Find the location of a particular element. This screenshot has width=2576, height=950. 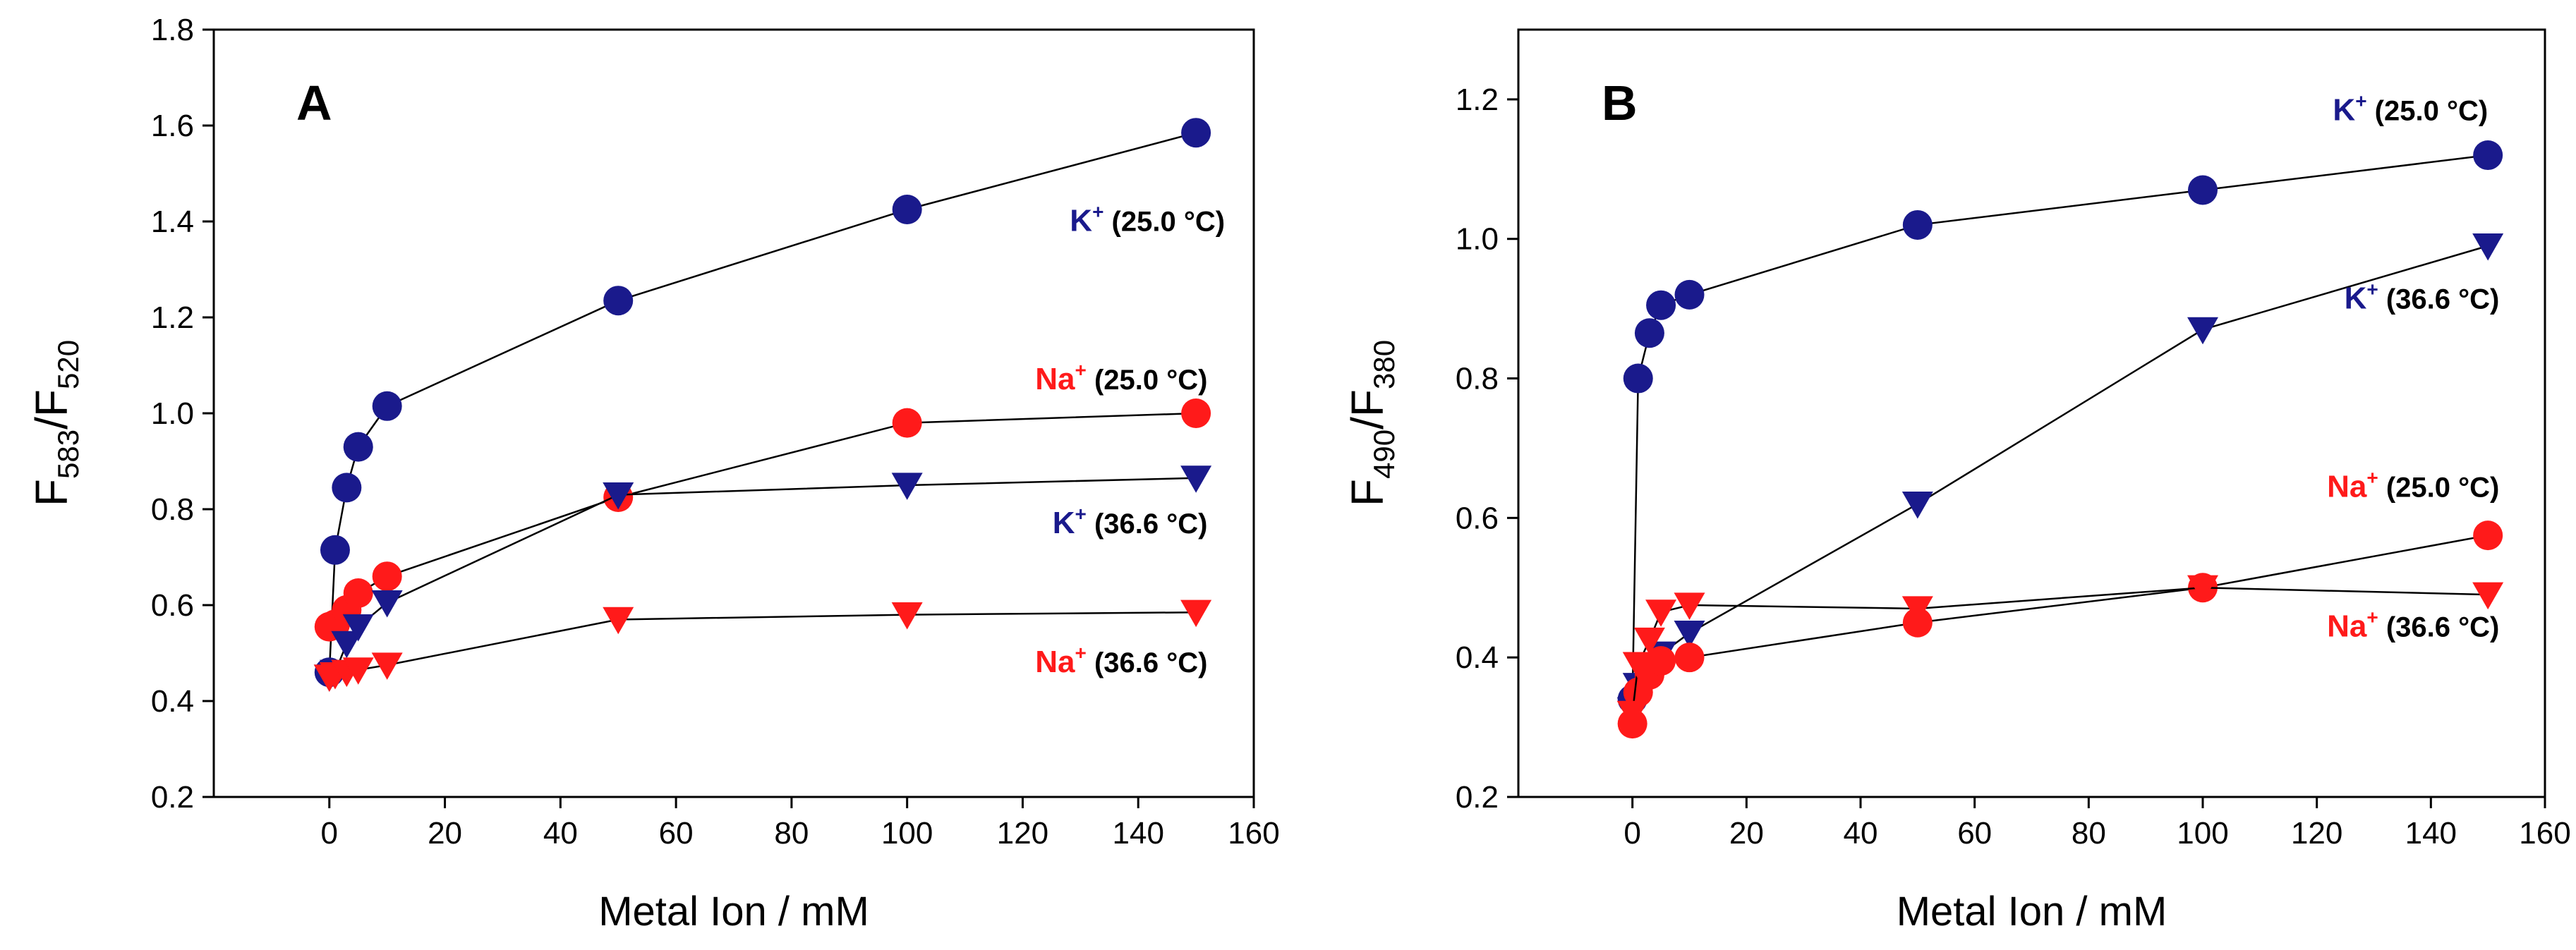

panel-a-series-label: Na+ (36.6 °C) is located at coordinates (1121, 660).